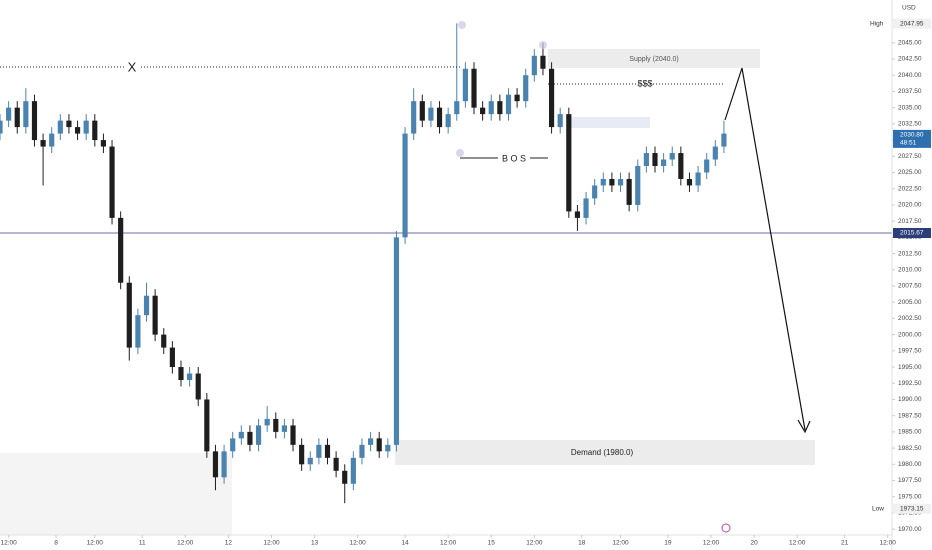 The image size is (932, 550). I want to click on y-tick-label: 1985.00, so click(910, 432).